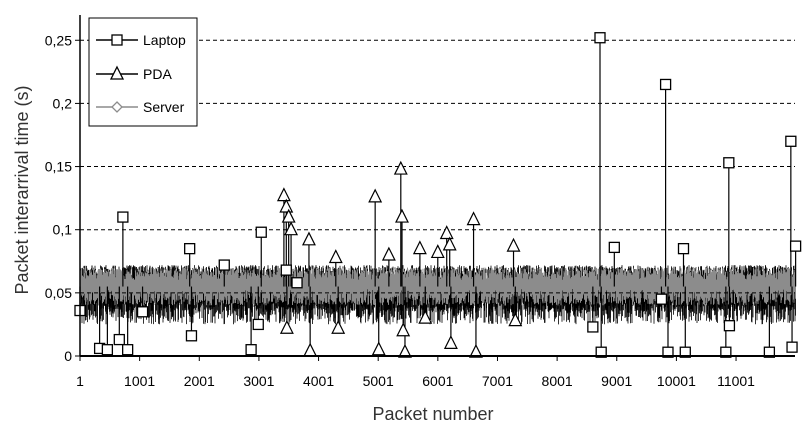  What do you see at coordinates (58, 293) in the screenshot?
I see `y-tick-label: 0,05` at bounding box center [58, 293].